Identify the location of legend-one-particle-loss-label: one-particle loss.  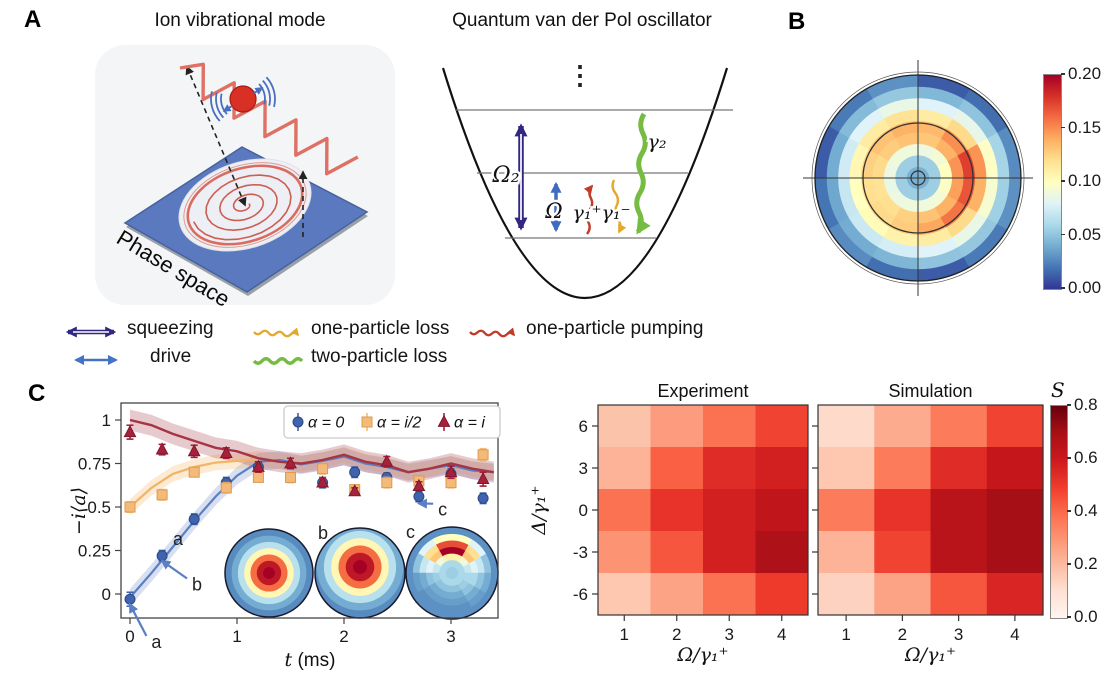
(380, 328).